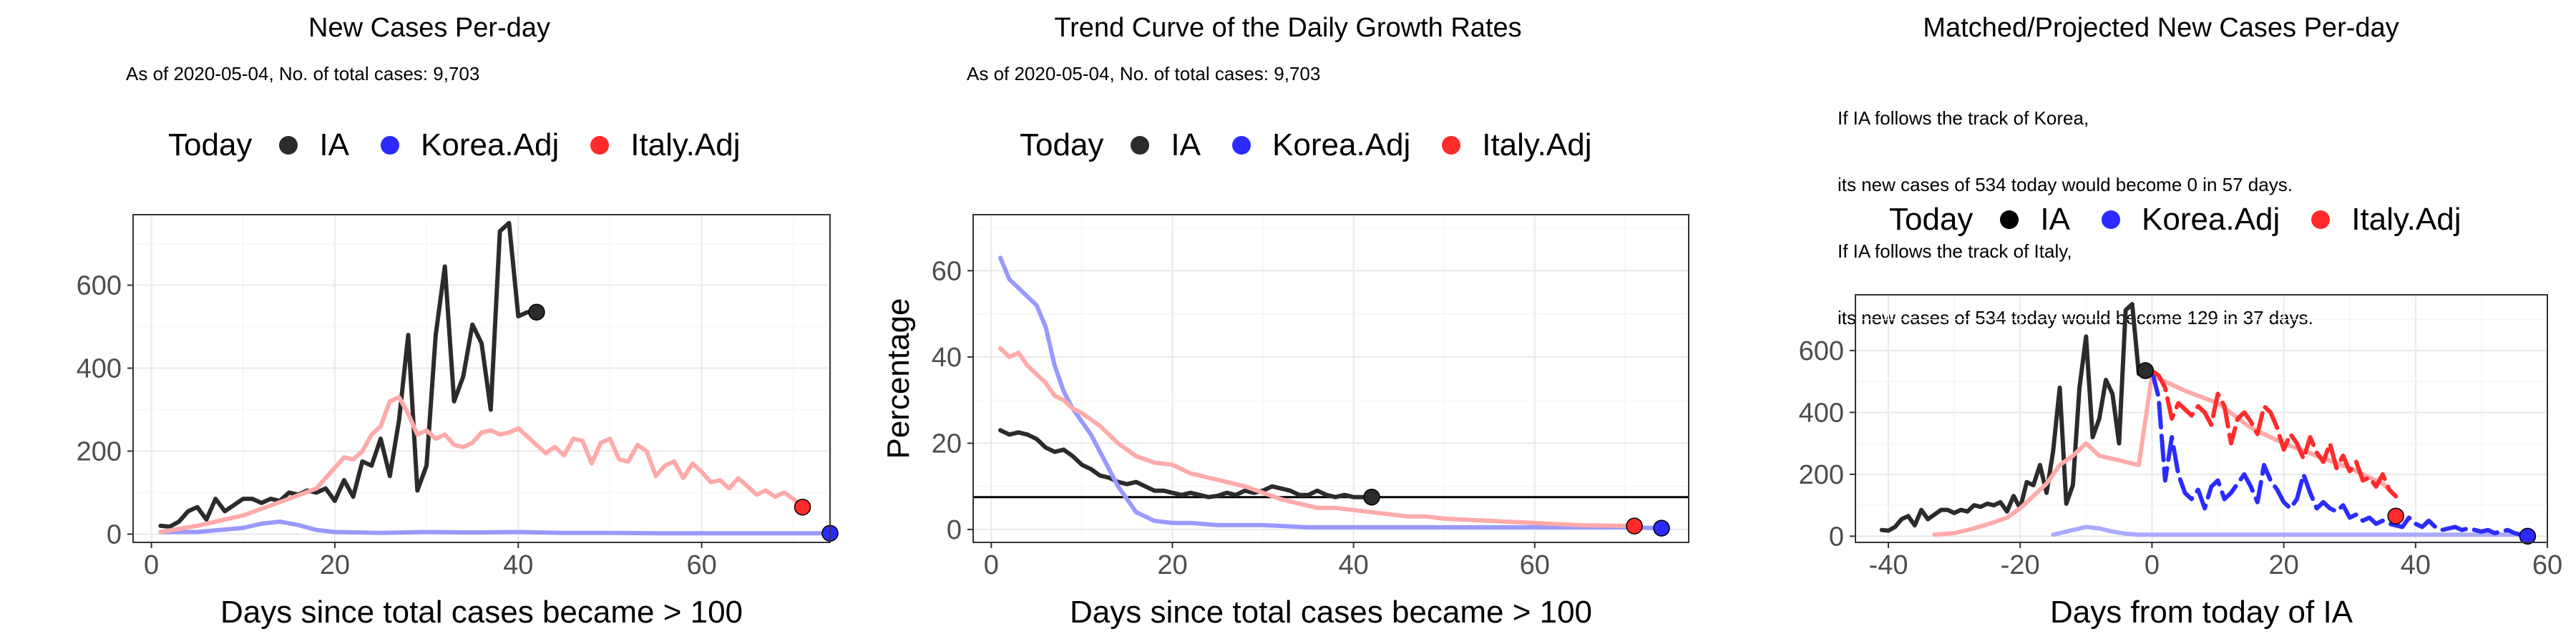 Image resolution: width=2576 pixels, height=644 pixels. I want to click on y-tick-label: 60, so click(947, 271).